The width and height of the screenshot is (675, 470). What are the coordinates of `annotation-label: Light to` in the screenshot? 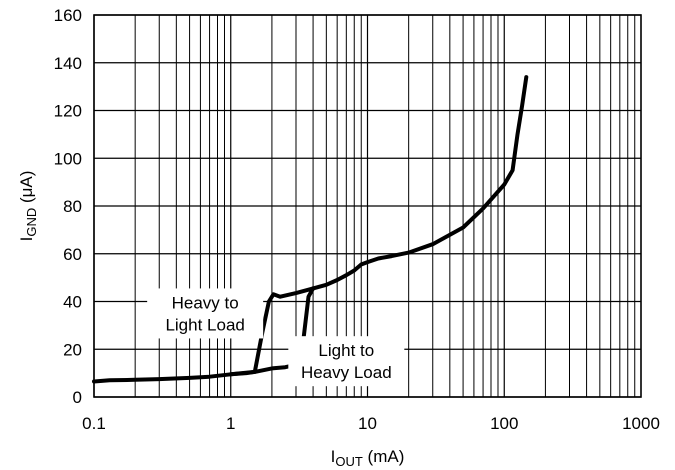 It's located at (346, 350).